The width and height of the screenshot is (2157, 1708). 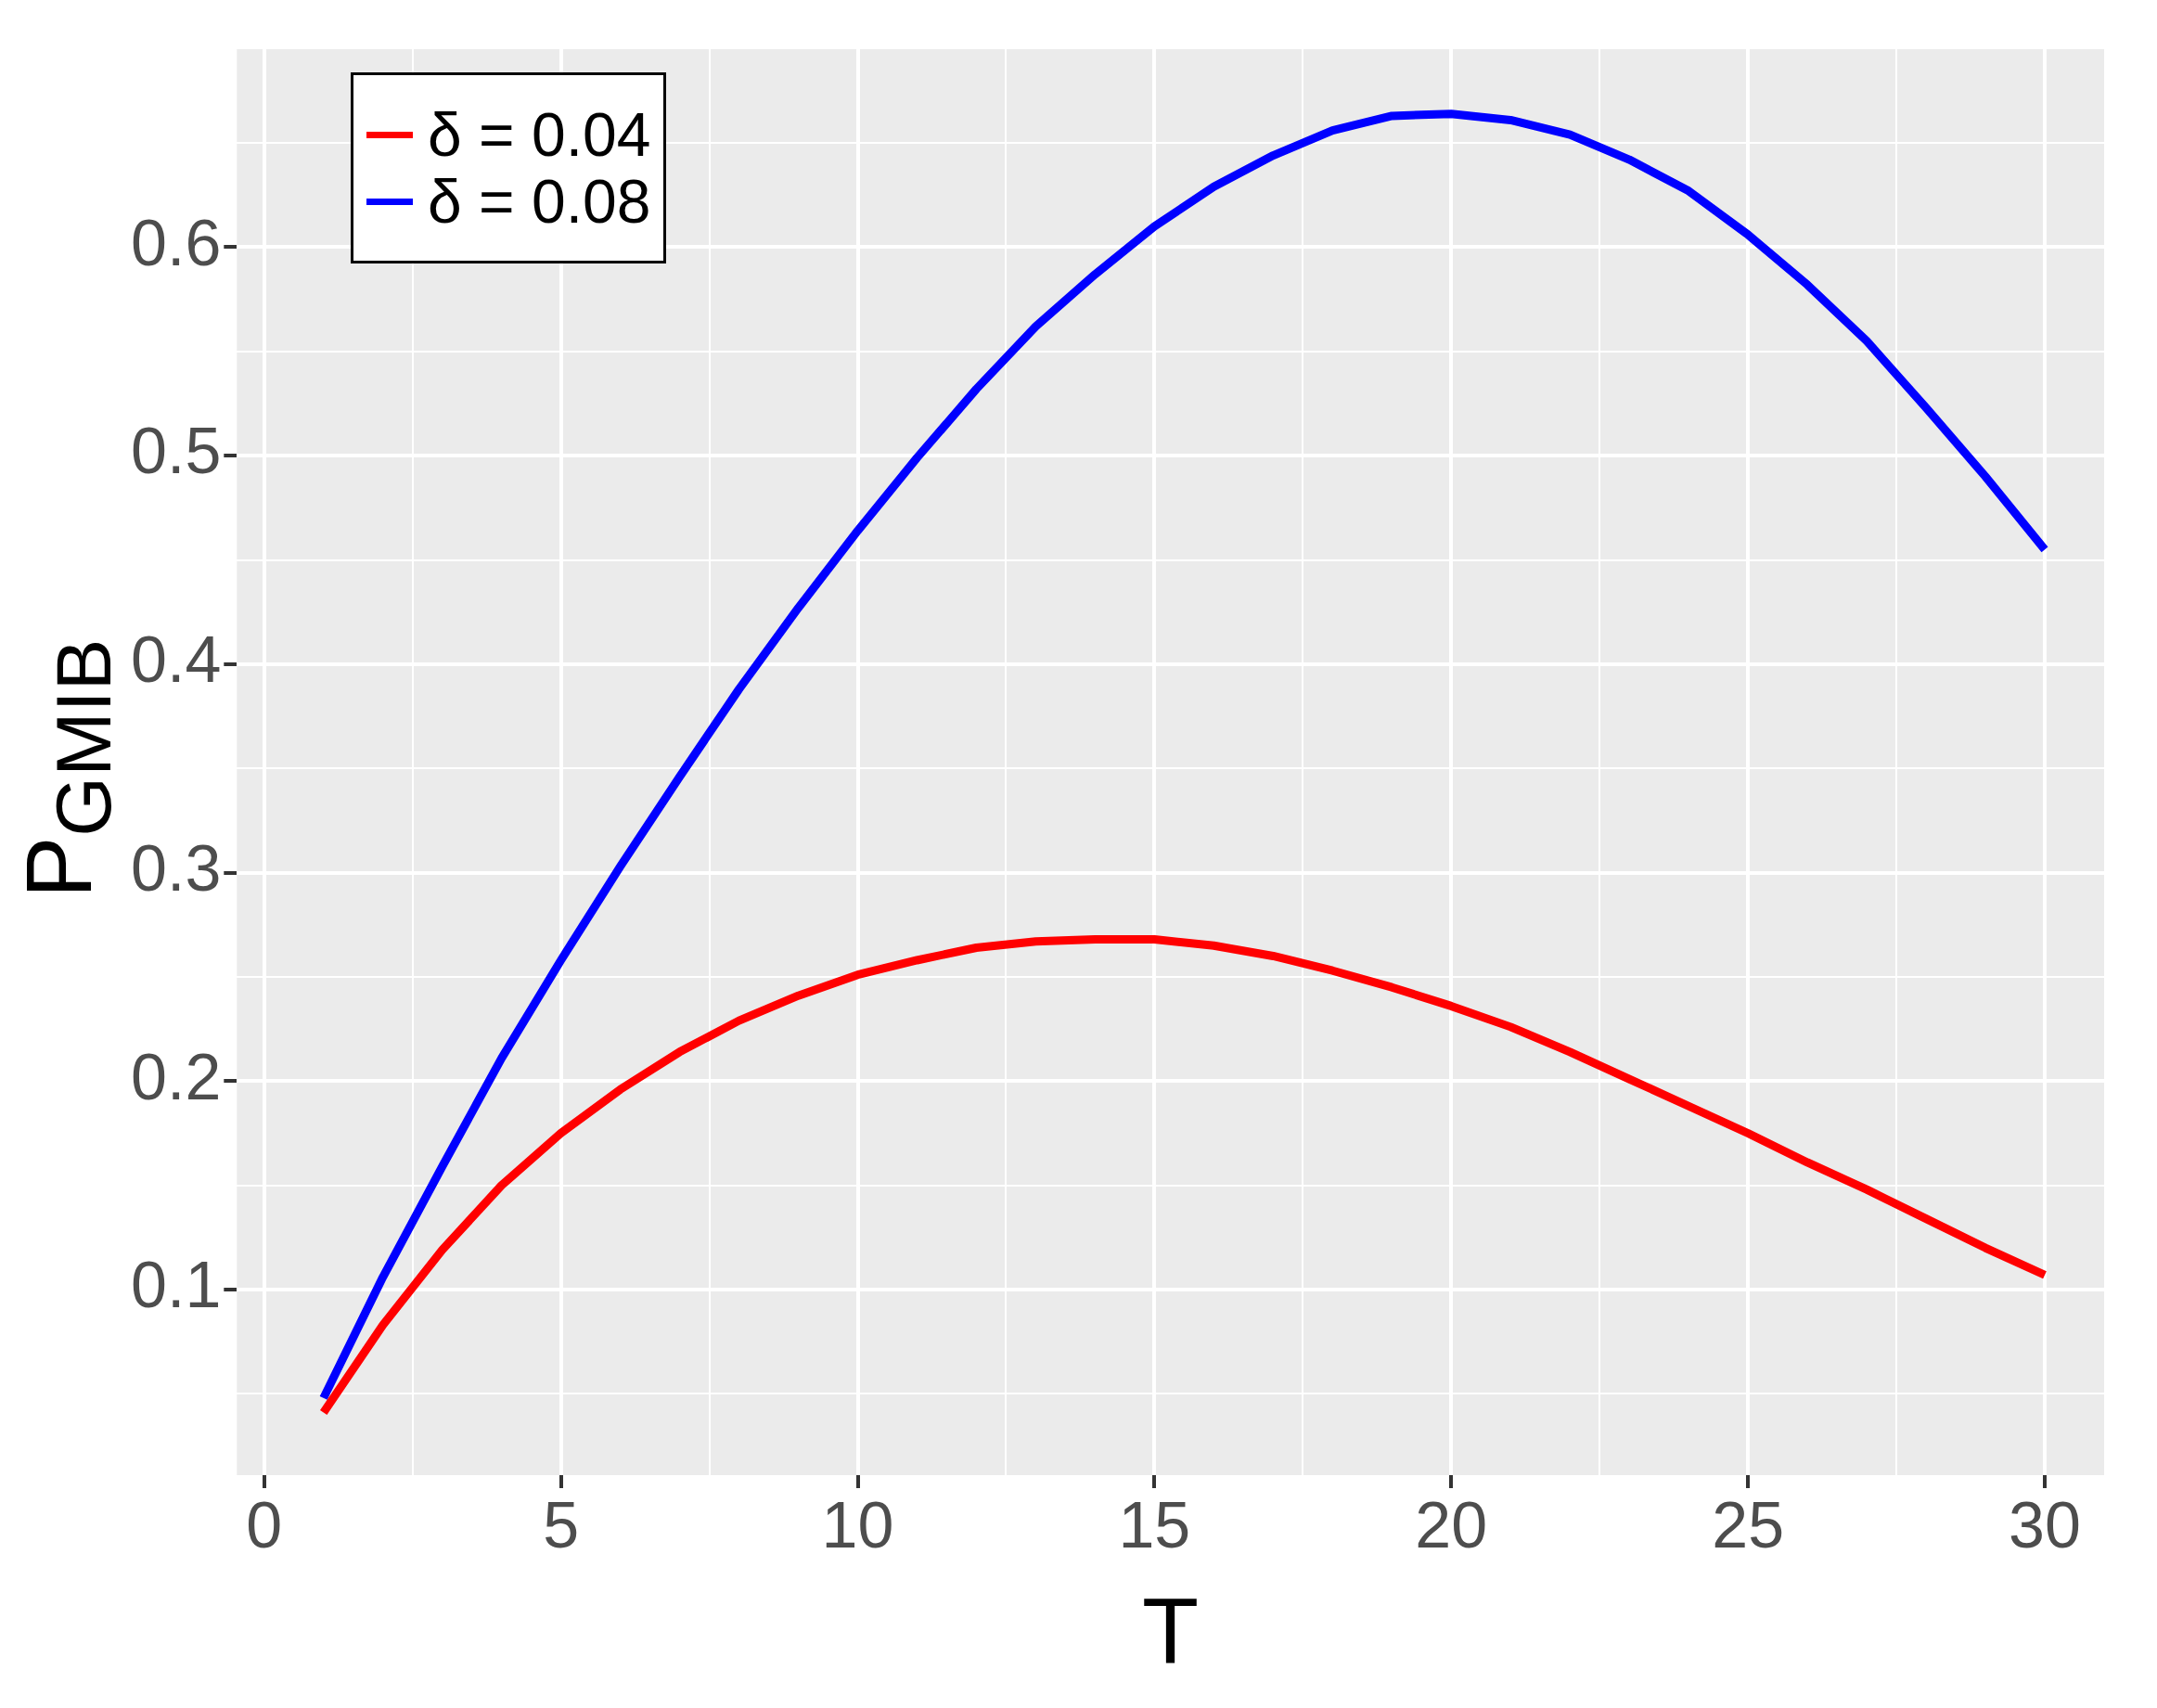 I want to click on legend-label: δ = 0.04, so click(x=539, y=134).